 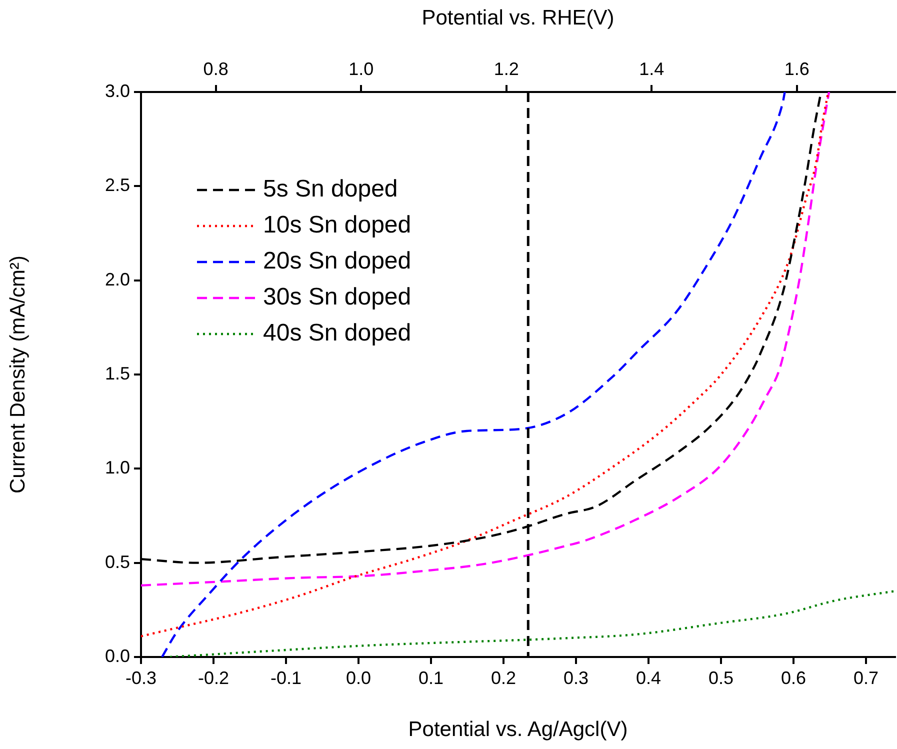 What do you see at coordinates (117, 373) in the screenshot?
I see `y-tick-label: 1.5` at bounding box center [117, 373].